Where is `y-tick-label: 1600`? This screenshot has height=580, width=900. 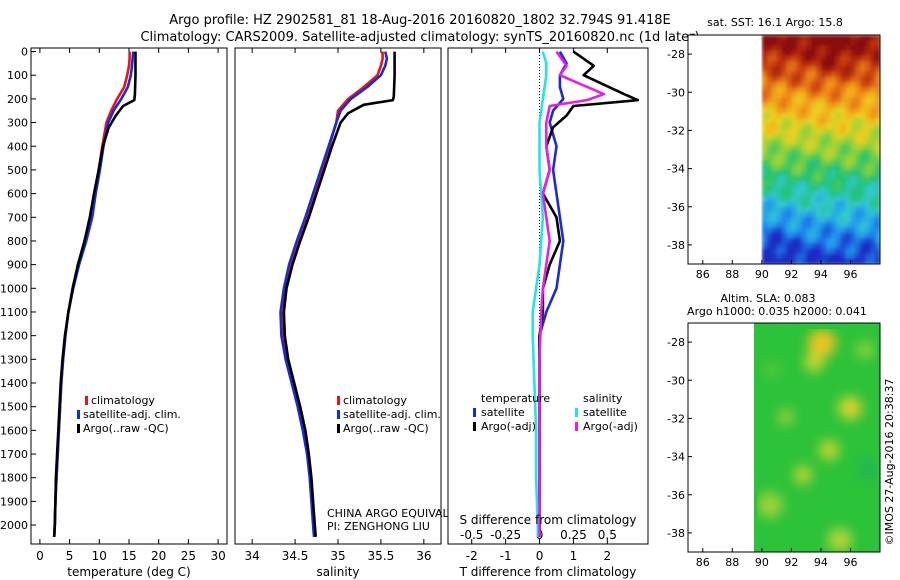
y-tick-label: 1600 is located at coordinates (14, 430).